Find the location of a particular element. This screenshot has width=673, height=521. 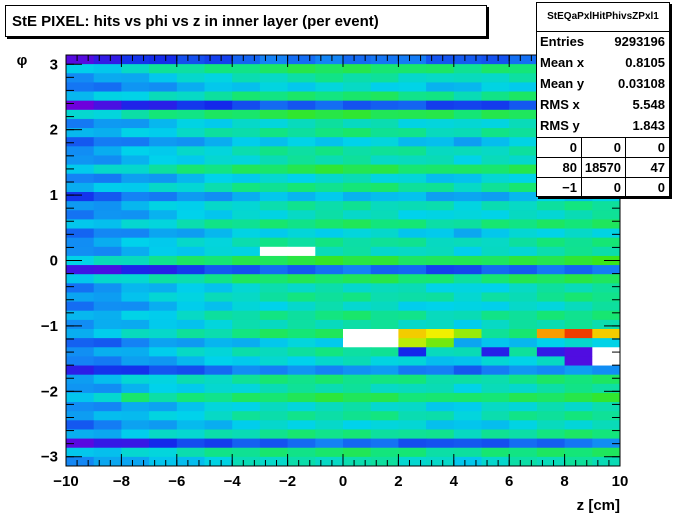

x-tick-label: 4 is located at coordinates (454, 481).